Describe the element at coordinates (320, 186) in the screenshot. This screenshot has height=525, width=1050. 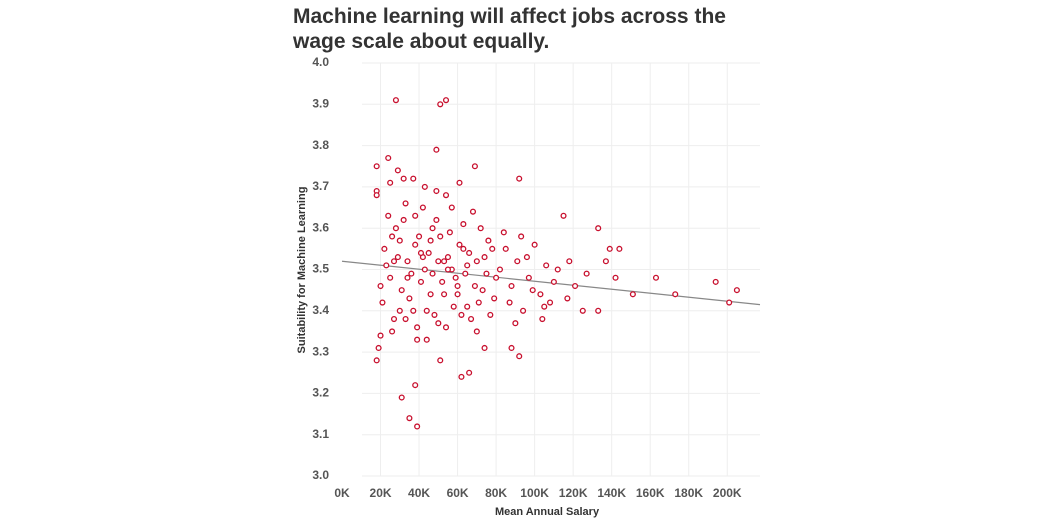
I see `y-tick-label: 3.7` at that location.